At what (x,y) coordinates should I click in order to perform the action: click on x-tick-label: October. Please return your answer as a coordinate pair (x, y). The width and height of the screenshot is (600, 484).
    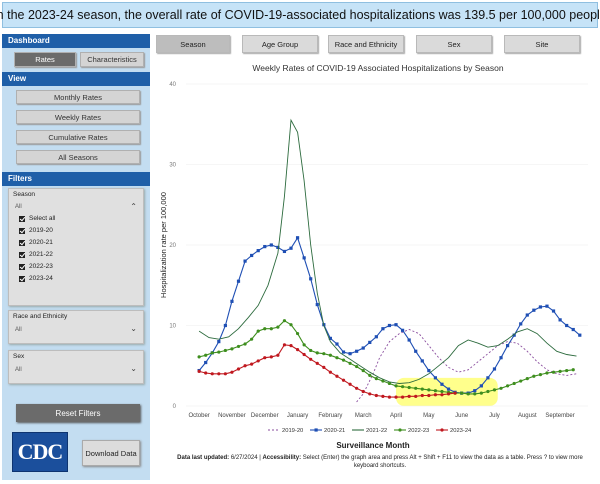
    Looking at the image, I should click on (198, 416).